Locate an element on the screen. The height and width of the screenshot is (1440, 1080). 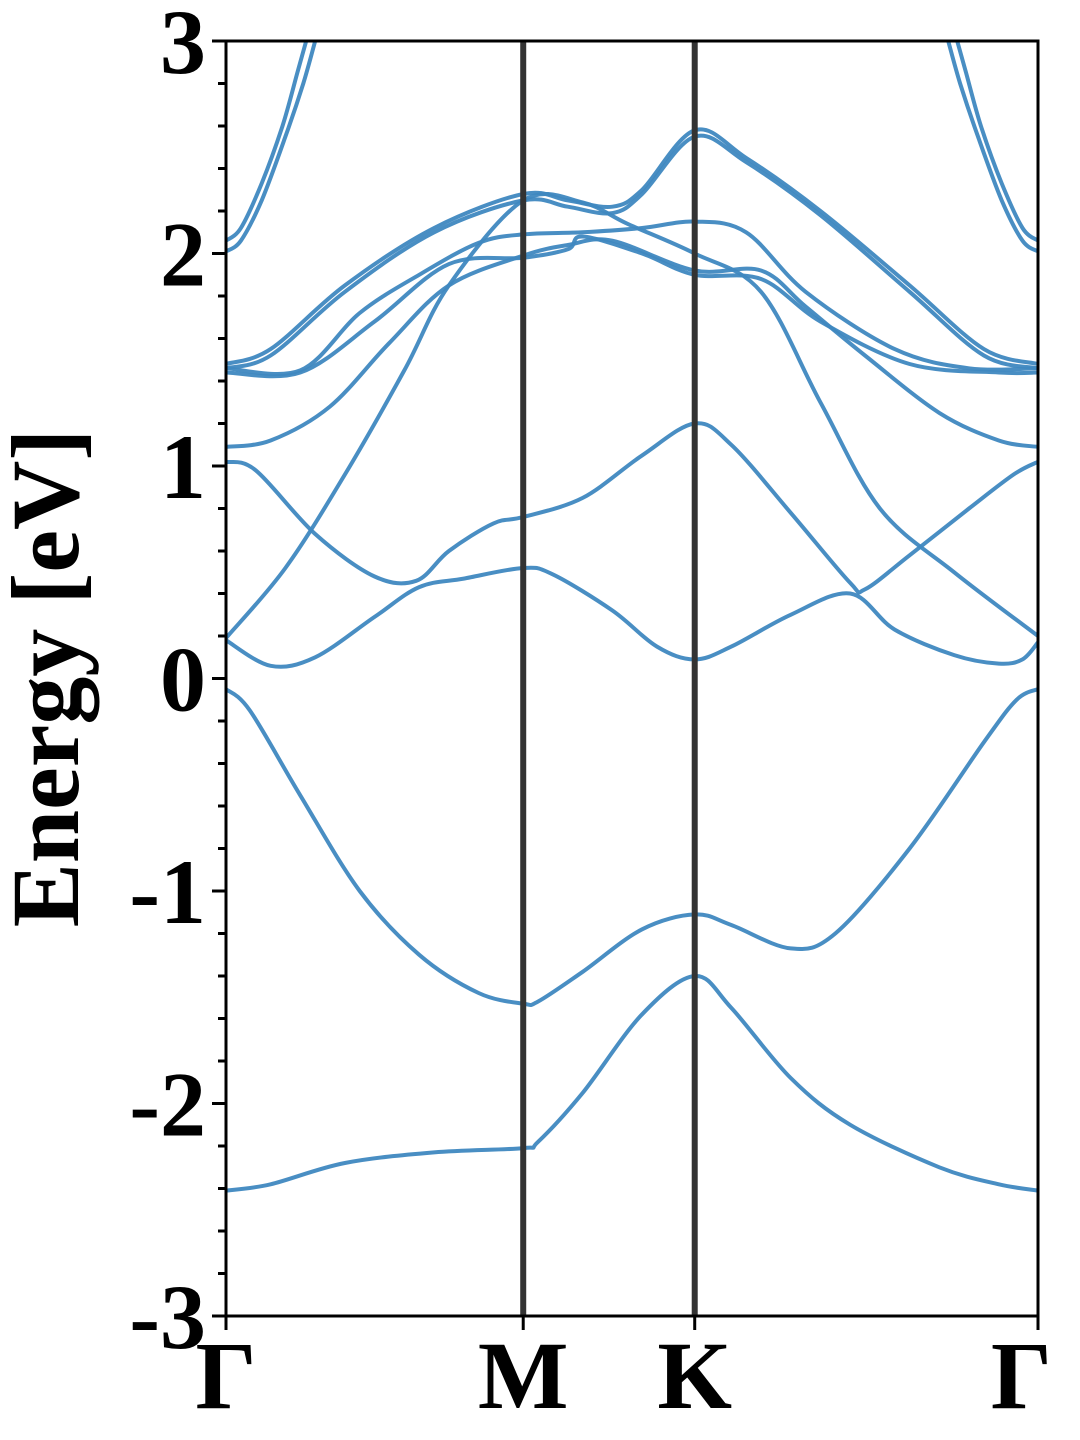
kpath-divider-group is located at coordinates (609, 678).